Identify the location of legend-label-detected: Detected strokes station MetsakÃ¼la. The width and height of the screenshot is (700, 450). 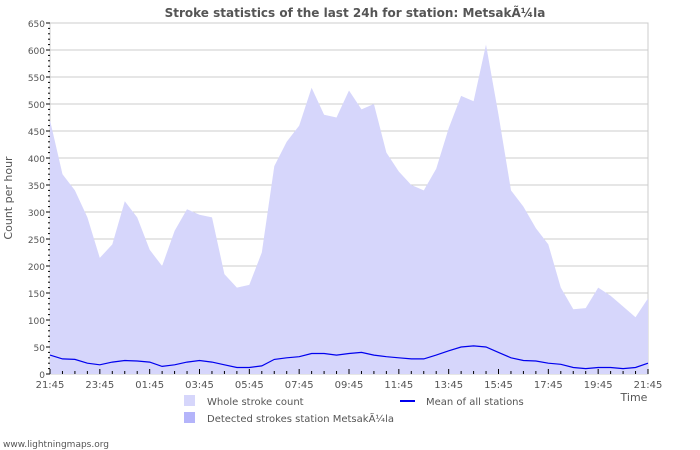
(300, 418).